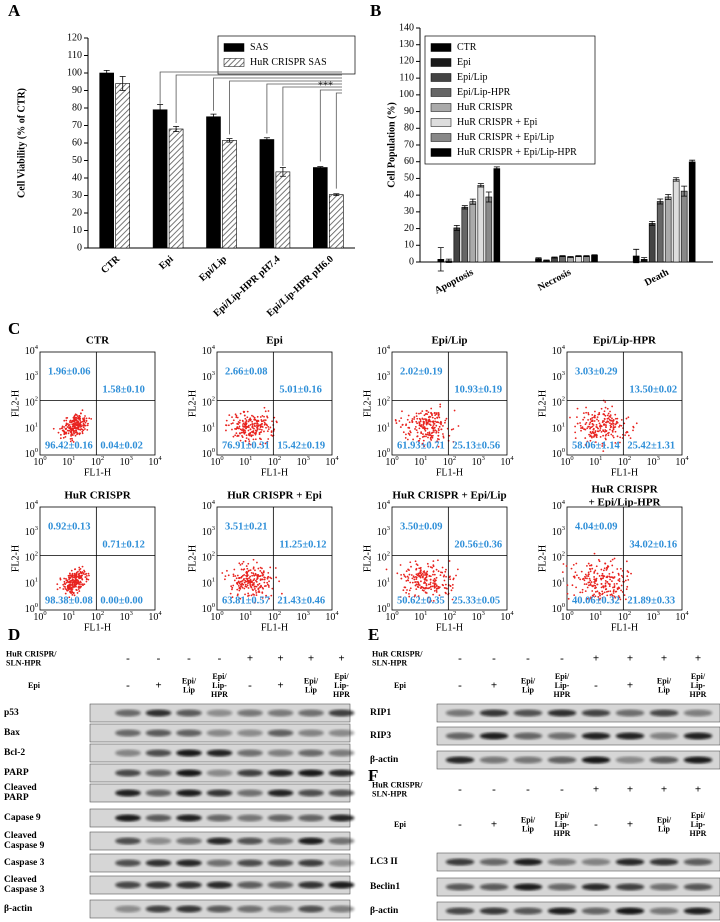 The height and width of the screenshot is (922, 720). What do you see at coordinates (406, 44) in the screenshot?
I see `y-tick-label: 130` at bounding box center [406, 44].